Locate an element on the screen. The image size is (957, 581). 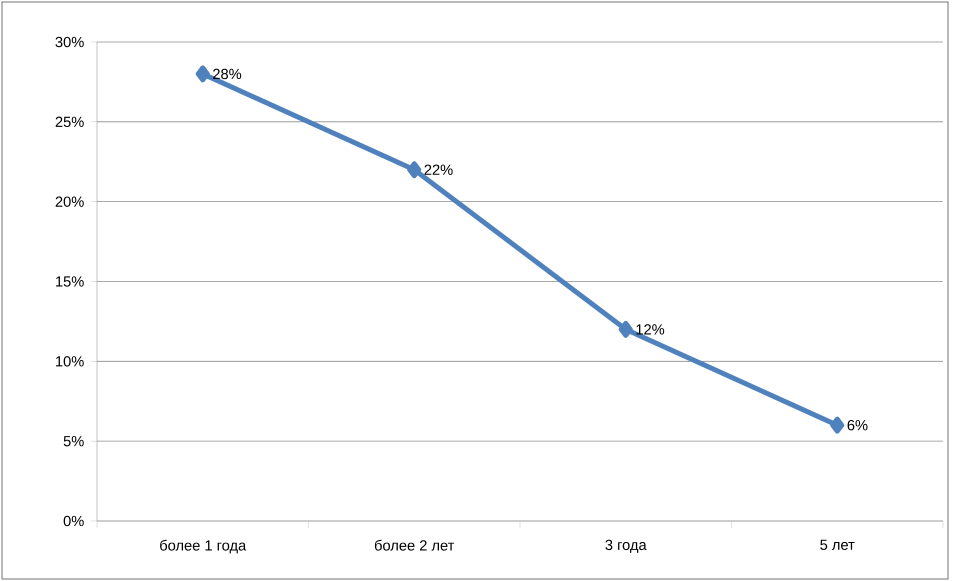
y-tick-label: 0% is located at coordinates (74, 521).